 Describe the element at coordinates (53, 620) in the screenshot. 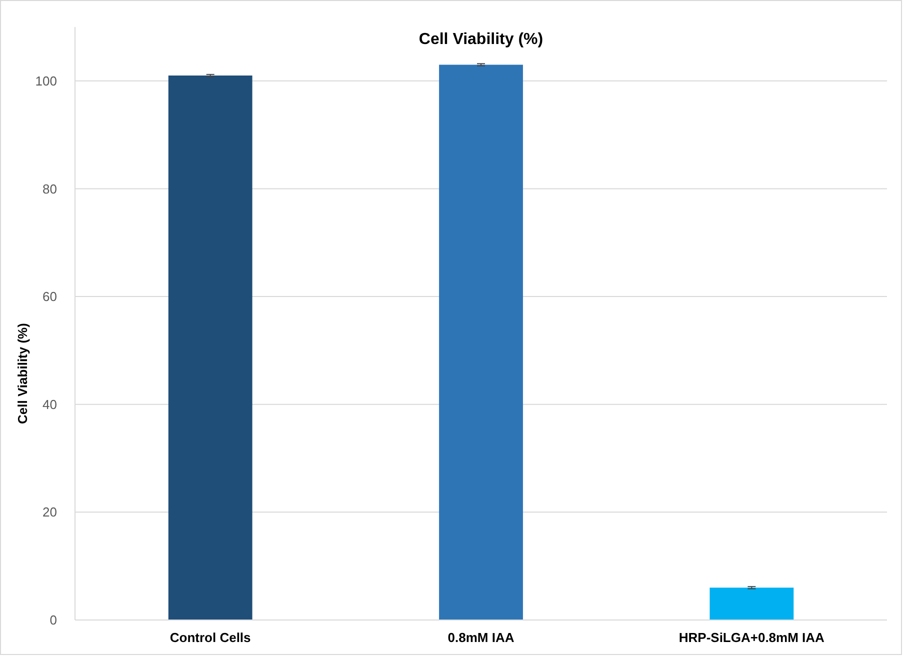

I see `y-tick-label: 0` at that location.